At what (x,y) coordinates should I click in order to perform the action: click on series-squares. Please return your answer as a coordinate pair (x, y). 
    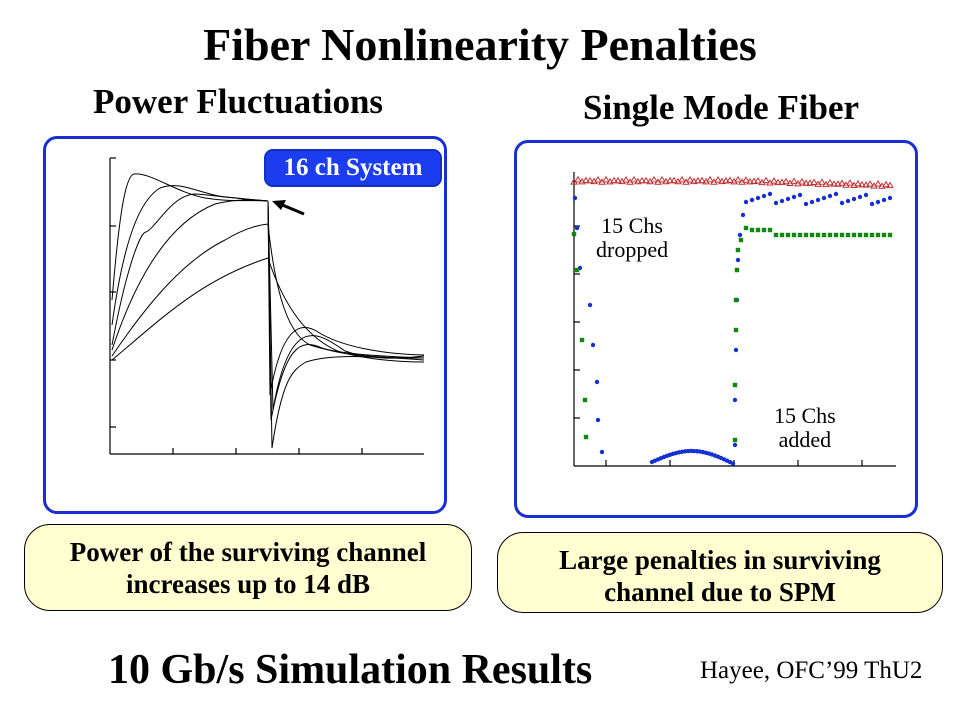
    Looking at the image, I should click on (732, 334).